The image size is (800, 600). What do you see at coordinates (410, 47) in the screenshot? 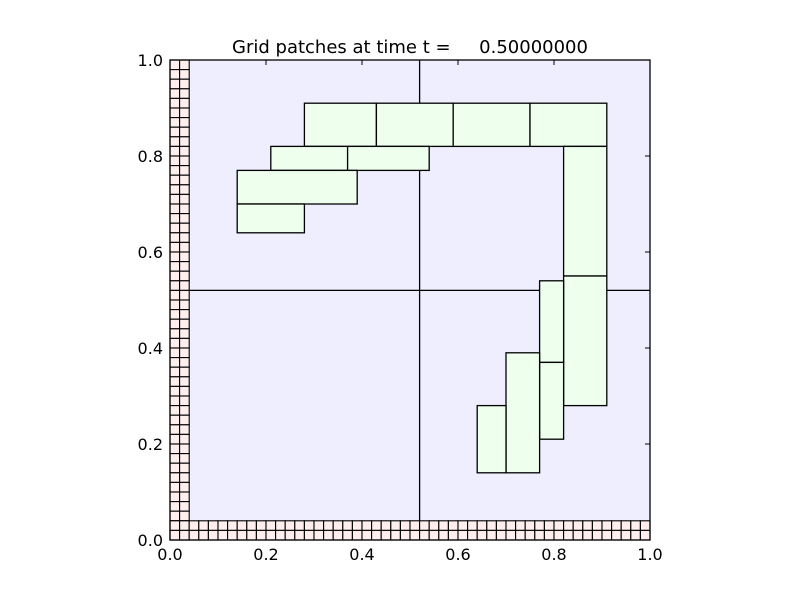
I see `chart-title: Grid patches at time t = 0.50000000` at bounding box center [410, 47].